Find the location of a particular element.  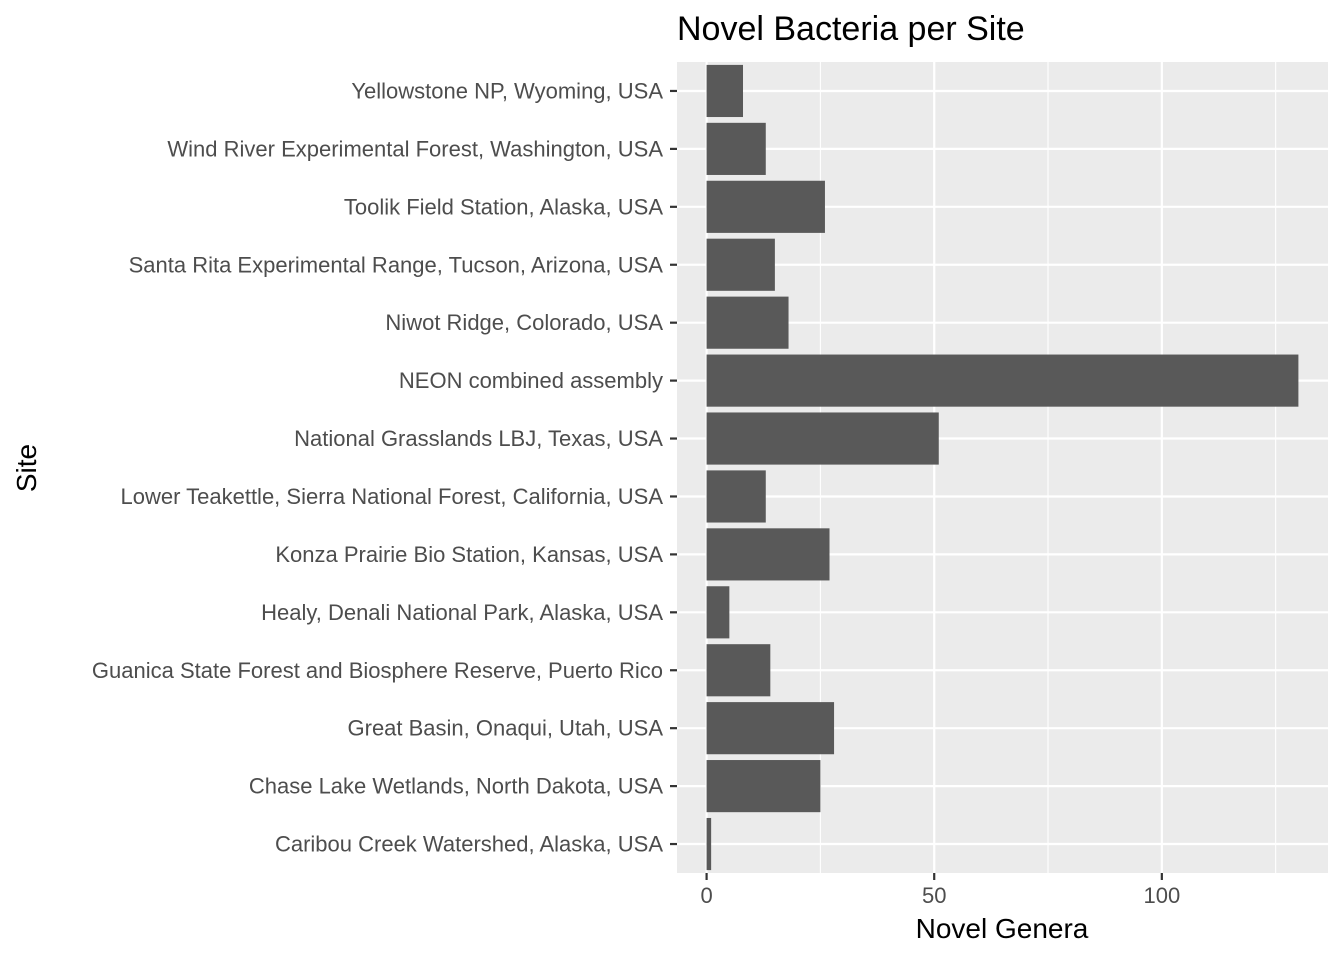

y-tick-label: Konza Prairie Bio Station, Kansas, USA is located at coordinates (469, 554).